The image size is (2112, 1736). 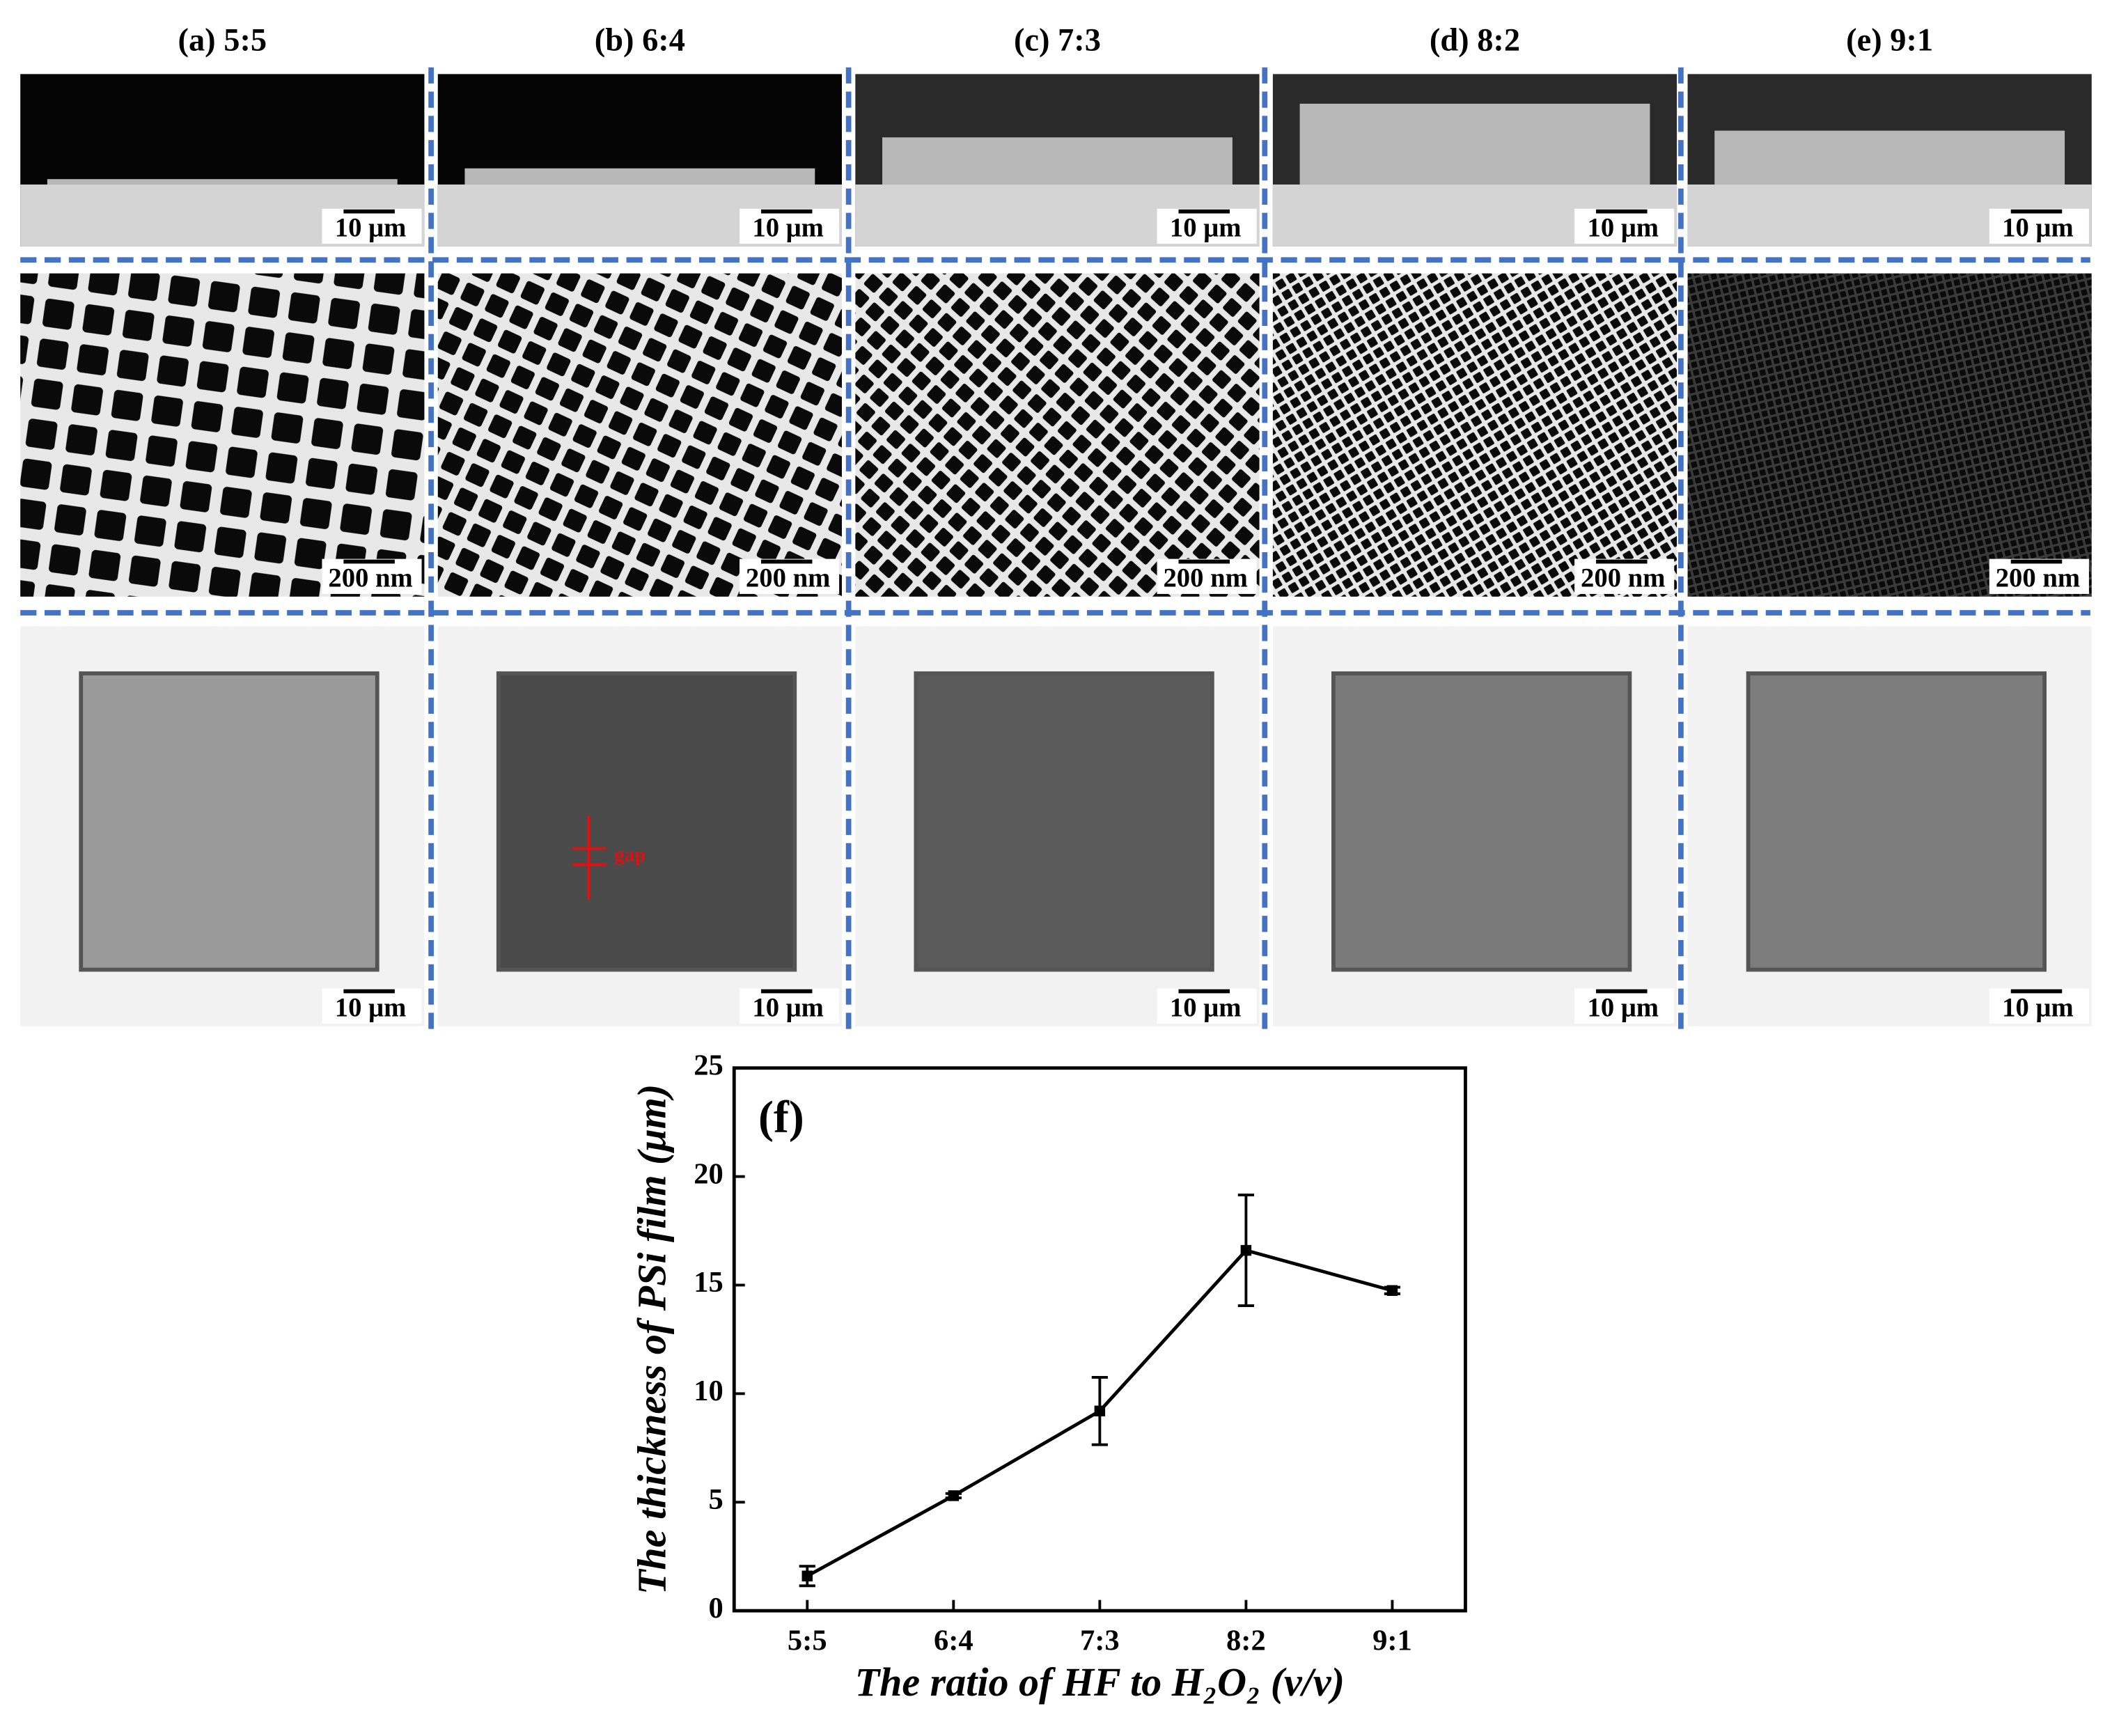 What do you see at coordinates (1889, 41) in the screenshot?
I see `panel-label: (e) 9:1` at bounding box center [1889, 41].